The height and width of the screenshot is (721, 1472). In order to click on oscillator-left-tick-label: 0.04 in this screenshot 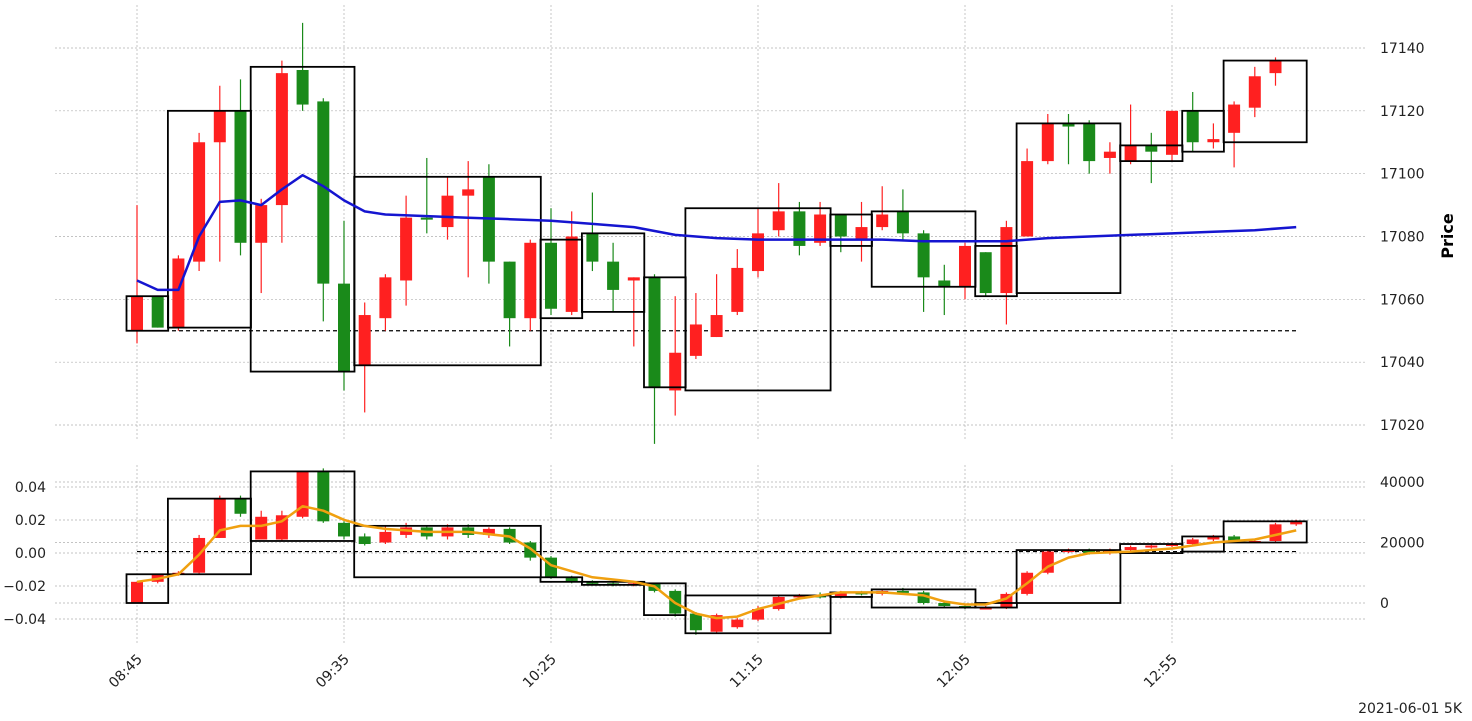, I will do `click(30, 488)`.